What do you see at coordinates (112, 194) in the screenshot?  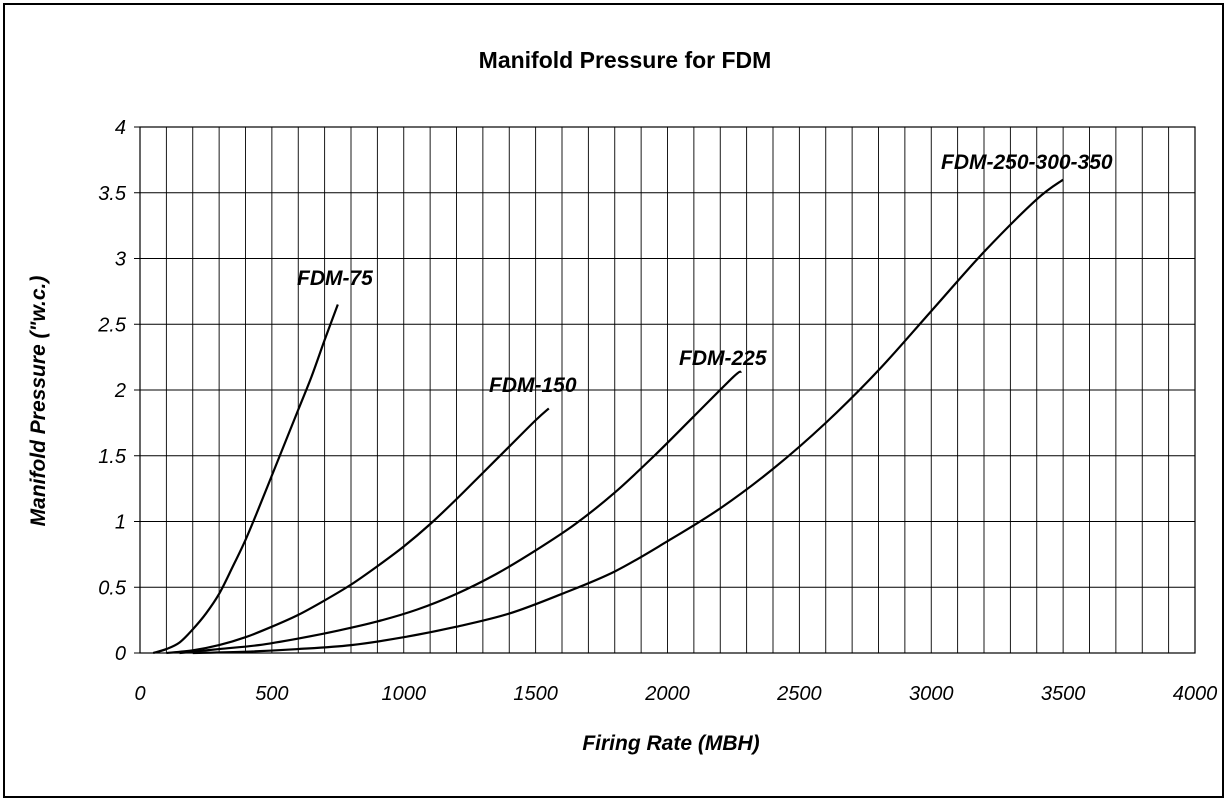 I see `y-tick-label: 3.5` at bounding box center [112, 194].